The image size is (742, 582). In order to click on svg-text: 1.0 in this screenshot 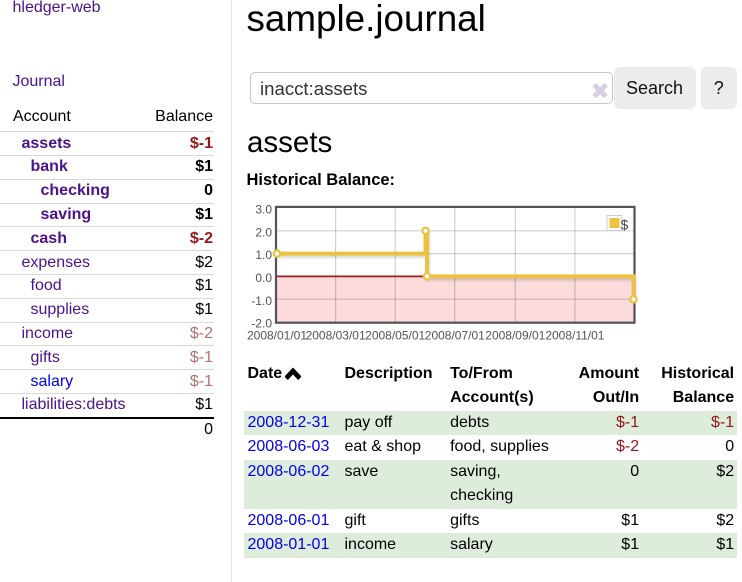, I will do `click(263, 255)`.